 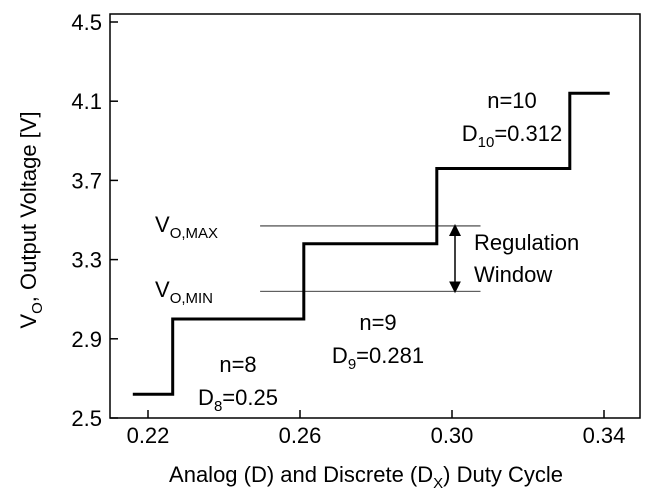 I want to click on text-sub: O,MAX, so click(x=194, y=233).